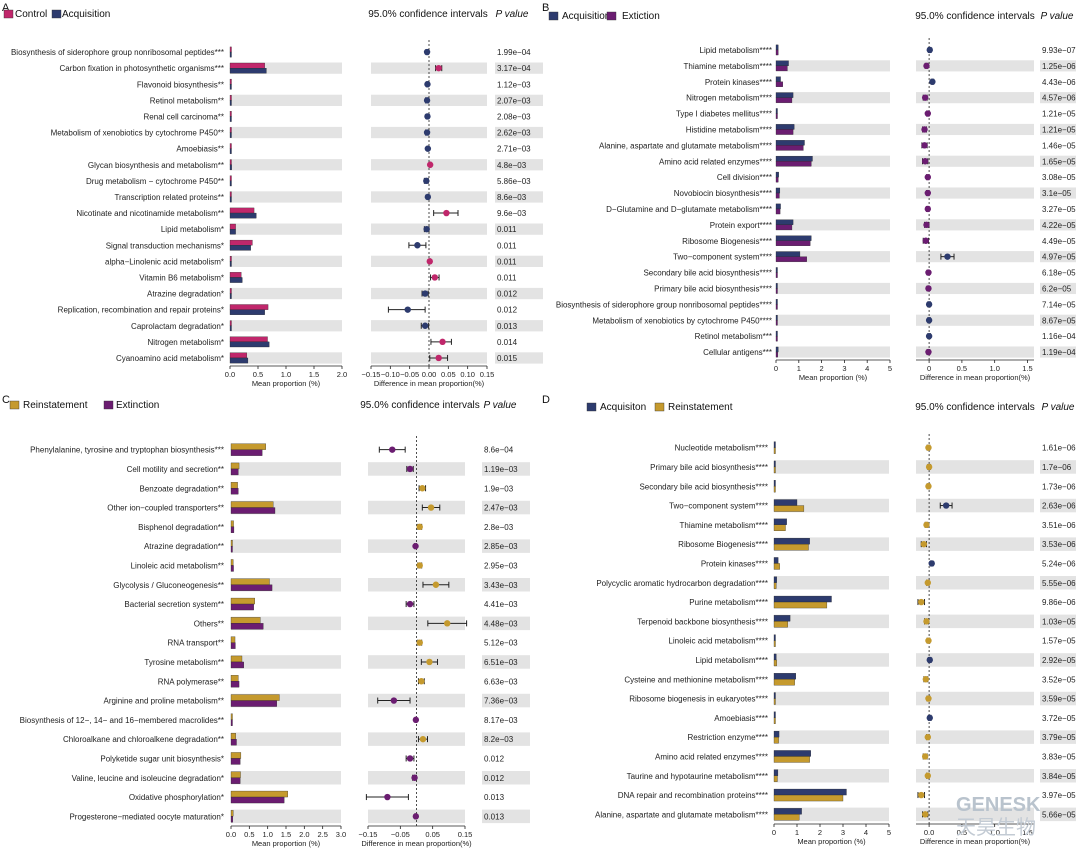 The height and width of the screenshot is (853, 1080). I want to click on p-value: 9.86e−06, so click(1059, 602).